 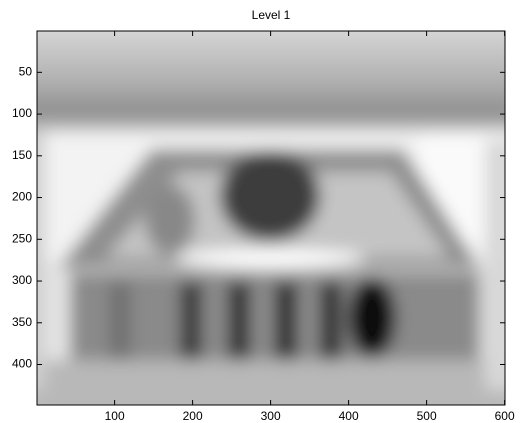 I want to click on x-tick-label: 200, so click(x=193, y=416).